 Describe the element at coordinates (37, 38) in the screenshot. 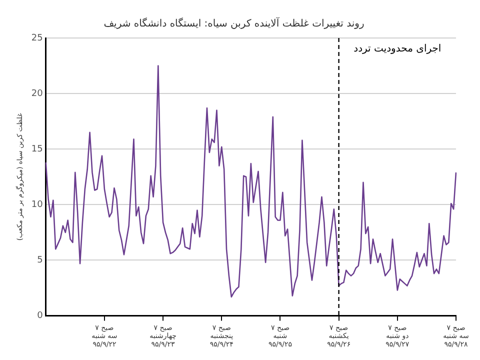

I see `y-tick-label: 25` at that location.